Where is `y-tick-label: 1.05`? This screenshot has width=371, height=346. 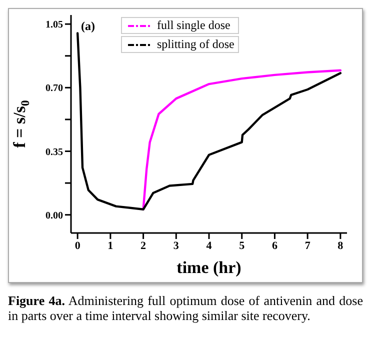 y-tick-label: 1.05 is located at coordinates (54, 25).